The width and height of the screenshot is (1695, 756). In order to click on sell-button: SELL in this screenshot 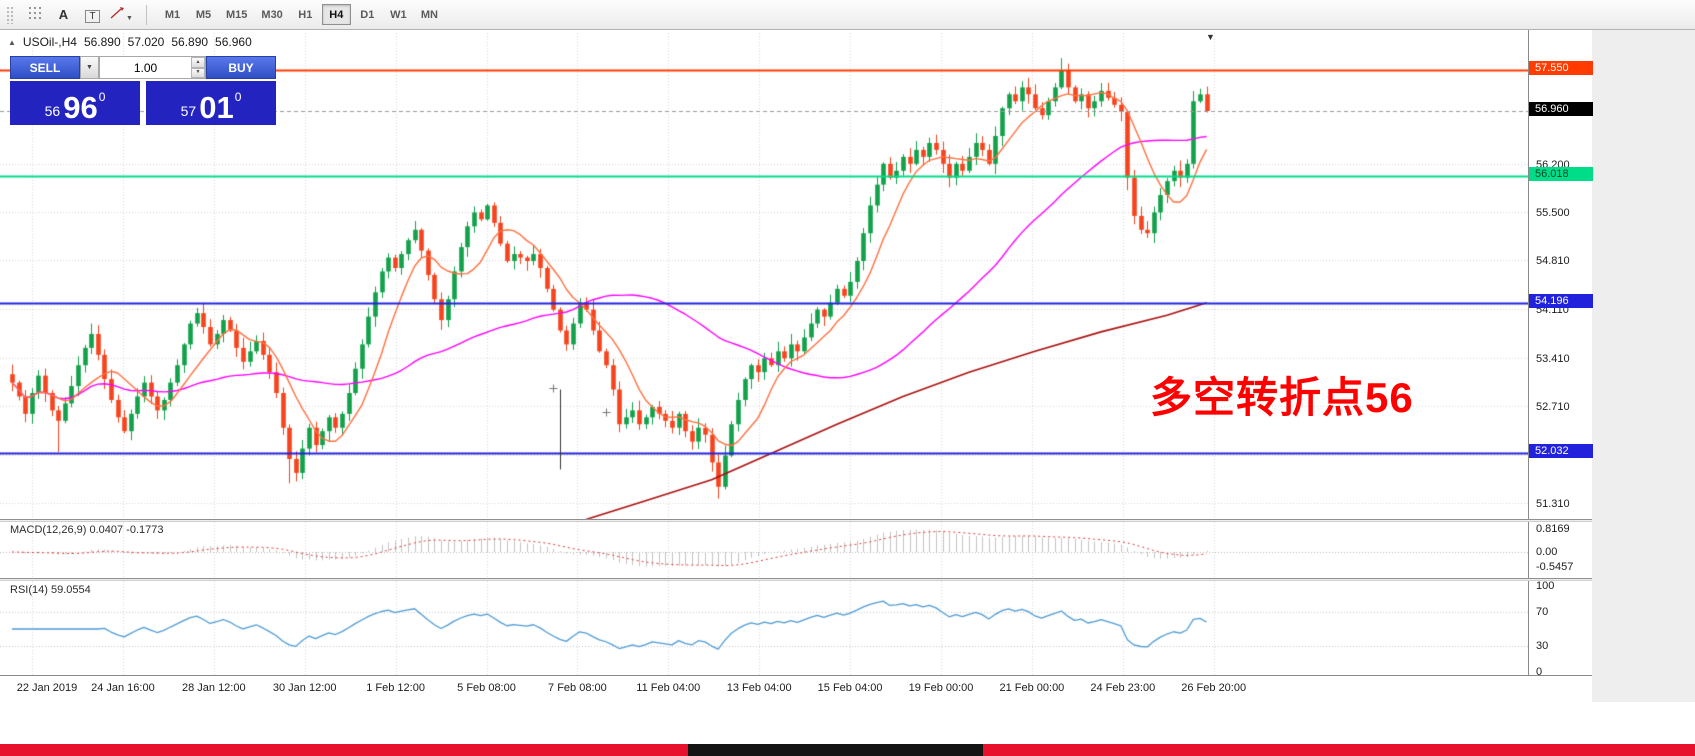, I will do `click(45, 67)`.